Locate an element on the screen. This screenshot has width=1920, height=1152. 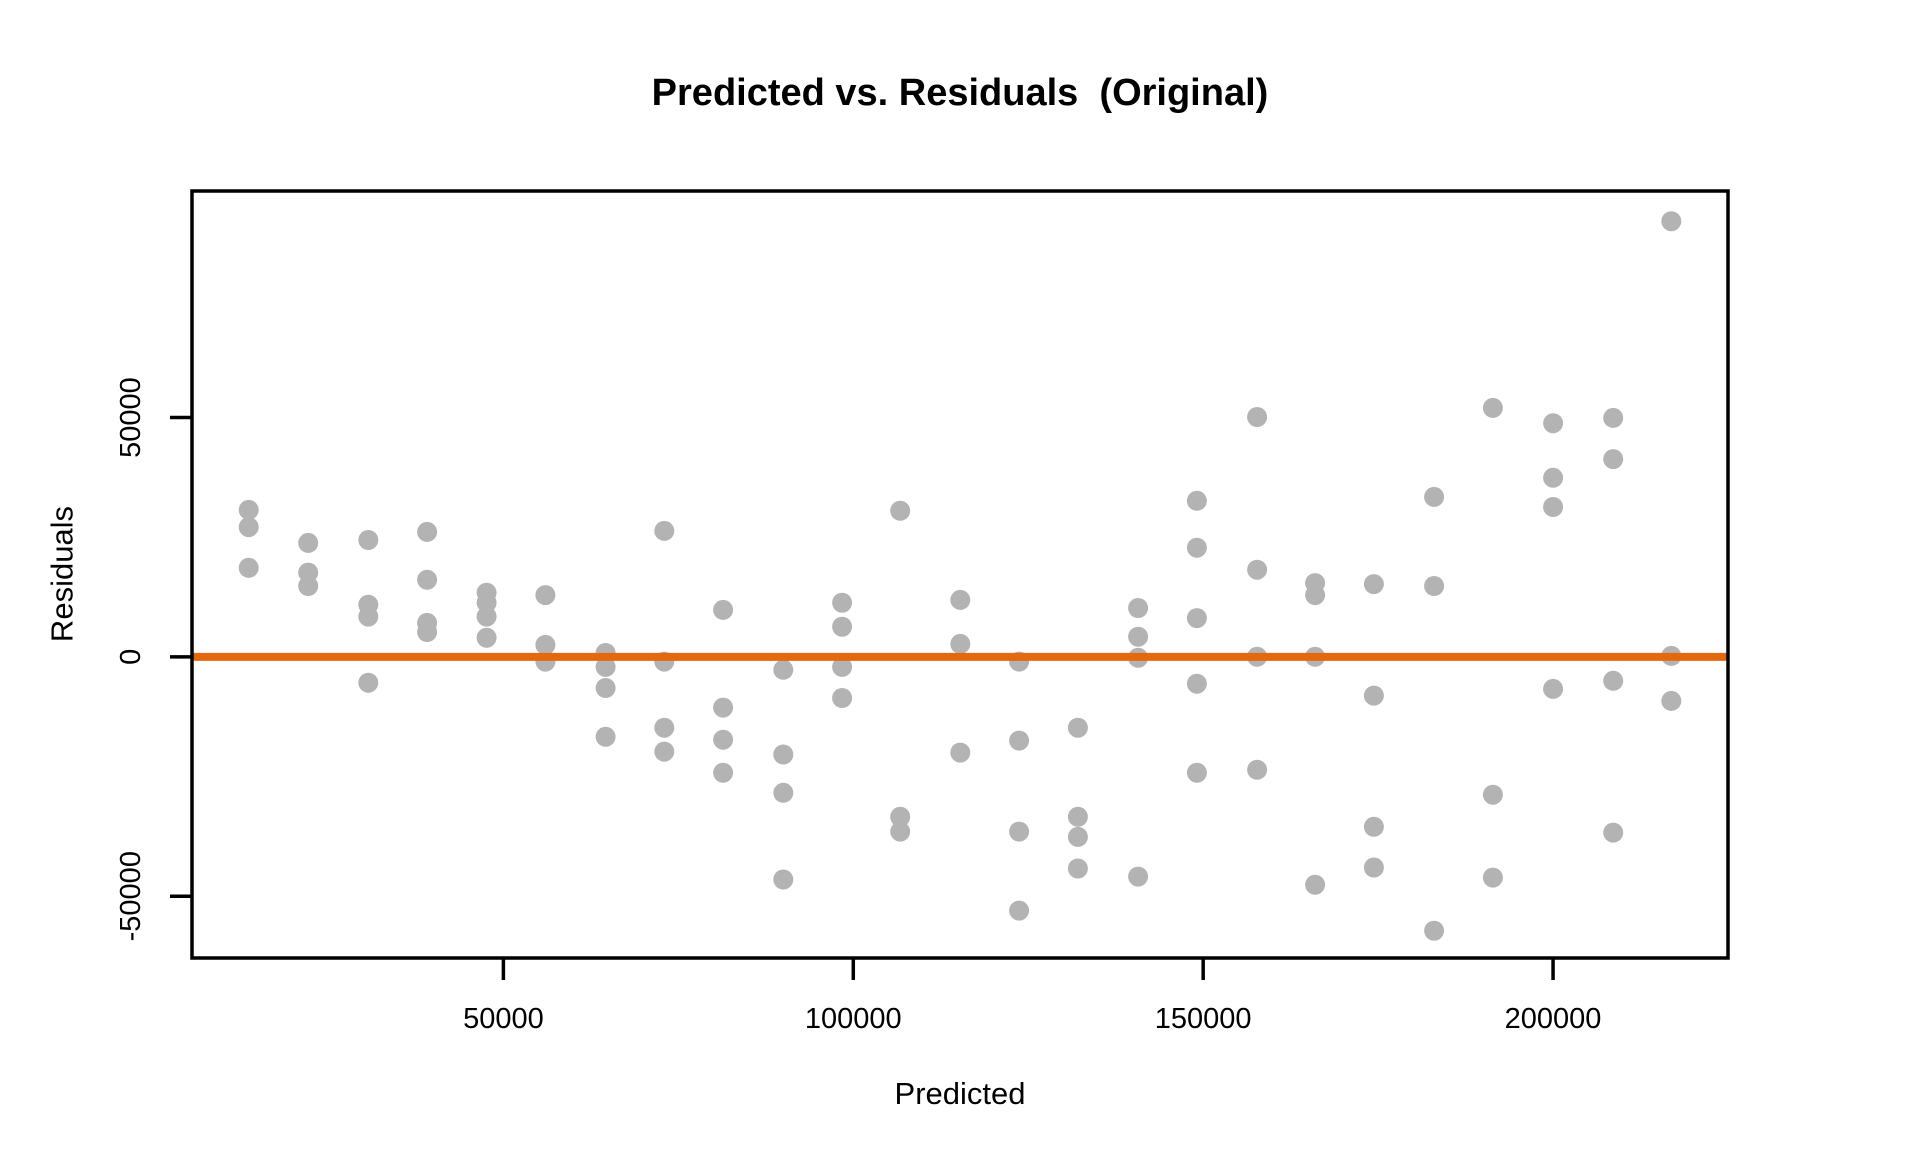
chart-title: Predicted vs. Residuals (Original) is located at coordinates (960, 93).